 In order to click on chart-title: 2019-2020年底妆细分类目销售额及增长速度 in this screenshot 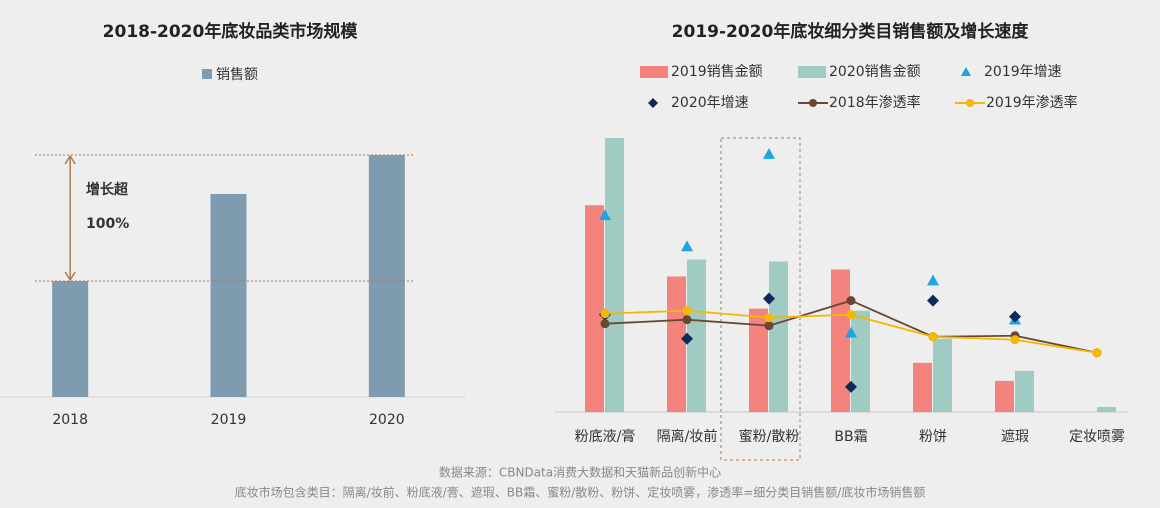, I will do `click(851, 31)`.